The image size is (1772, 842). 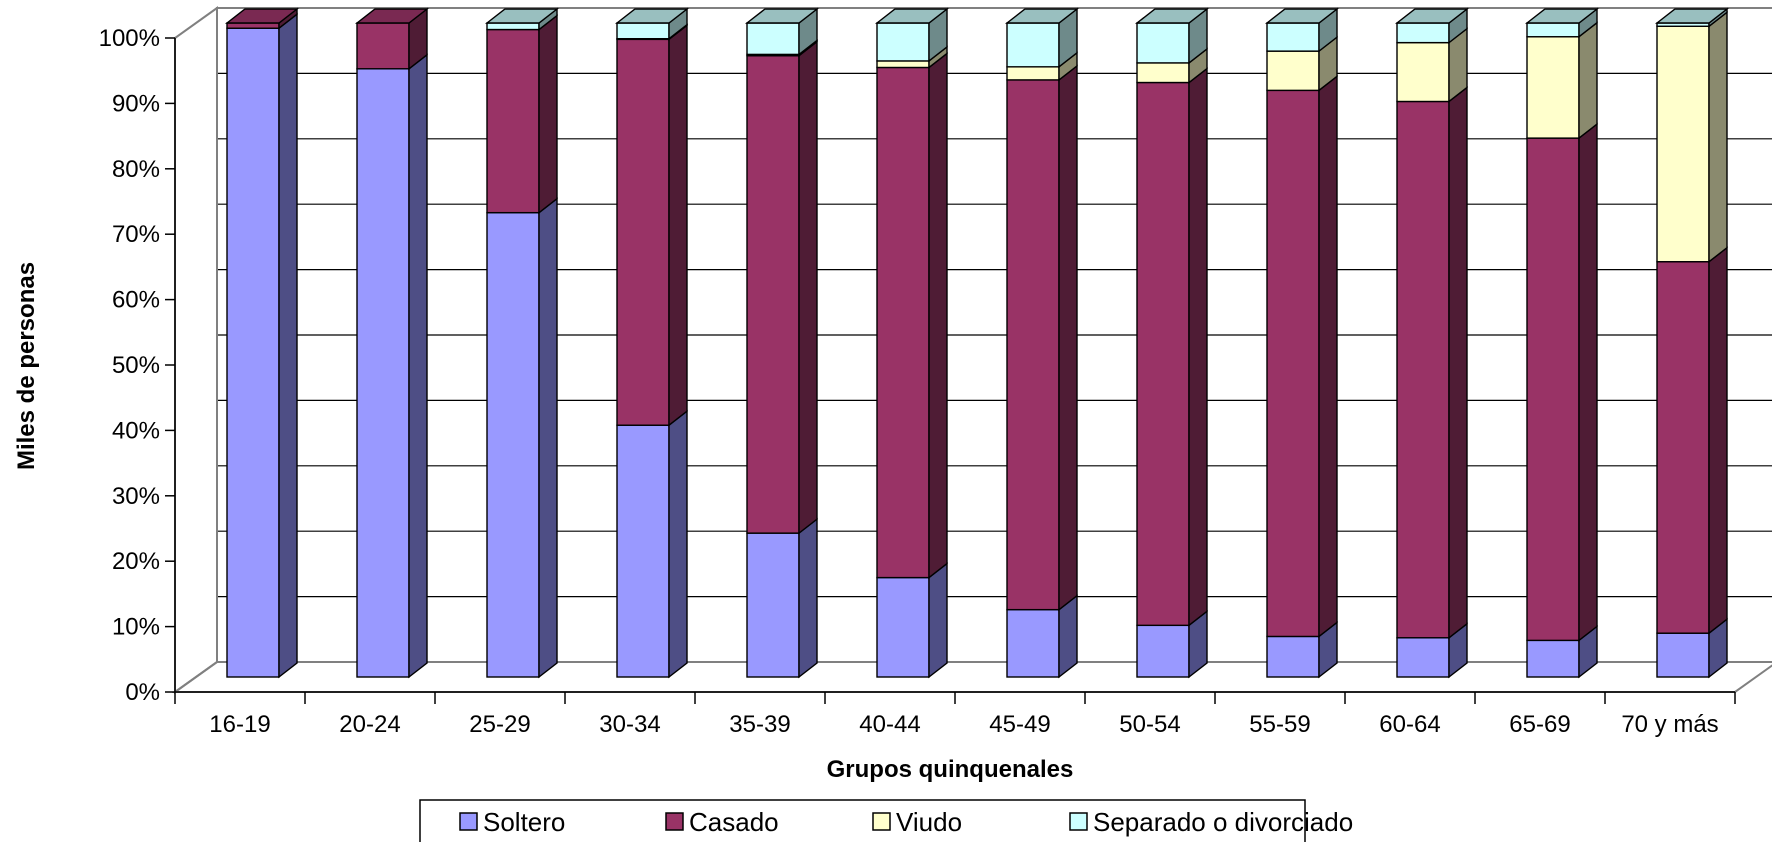 I want to click on bar-viudo-70-y-mas, so click(x=1683, y=144).